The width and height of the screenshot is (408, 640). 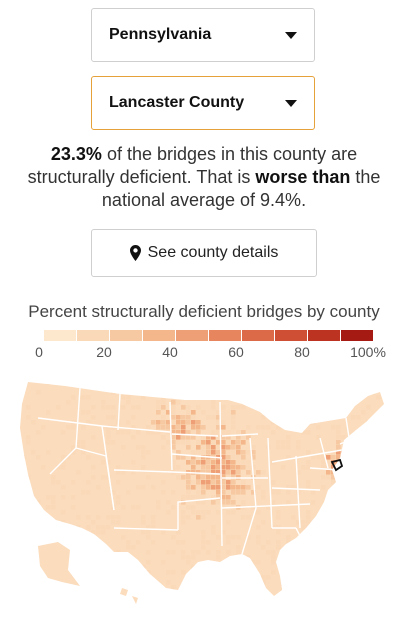 I want to click on legend-tick: 100%, so click(x=368, y=352).